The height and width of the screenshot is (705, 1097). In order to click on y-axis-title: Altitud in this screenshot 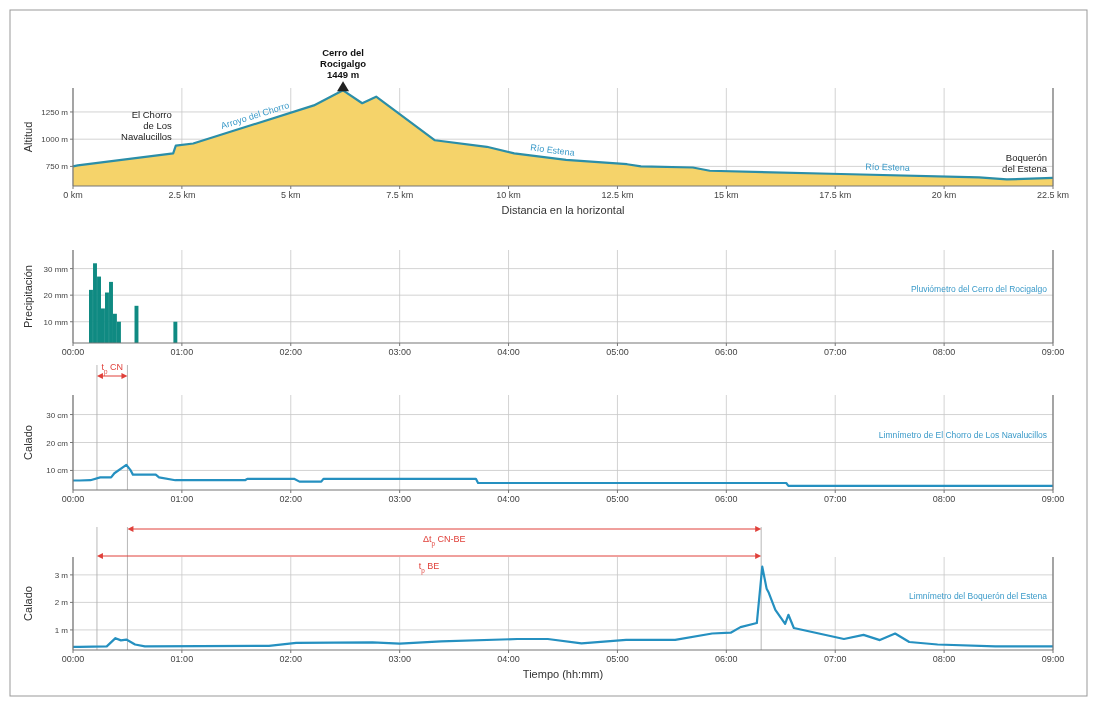, I will do `click(28, 137)`.